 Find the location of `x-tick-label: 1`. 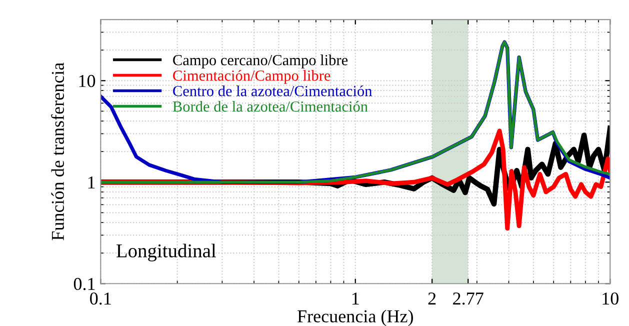

x-tick-label: 1 is located at coordinates (355, 298).